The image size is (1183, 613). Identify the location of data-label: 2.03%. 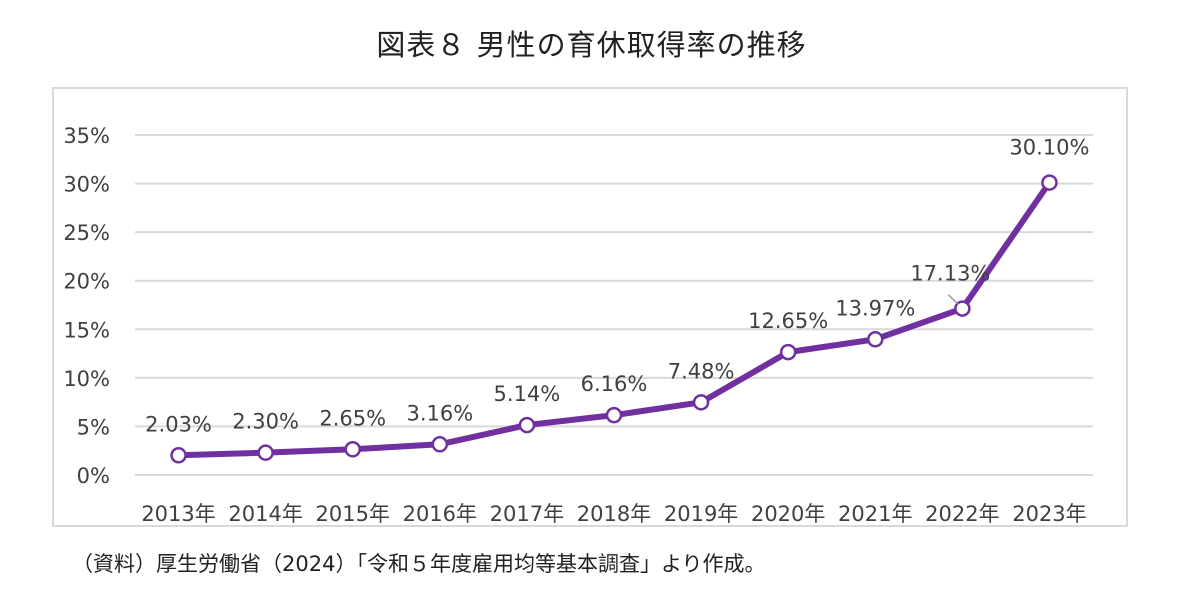
(178, 424).